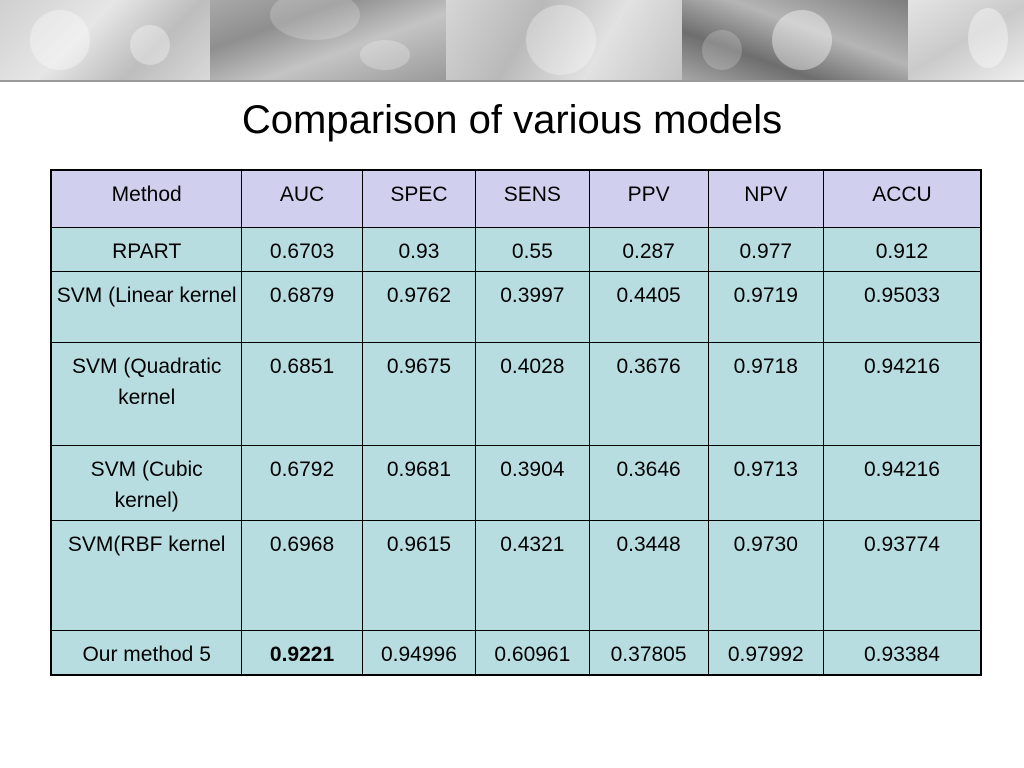 The height and width of the screenshot is (768, 1024). I want to click on header-banner-image, so click(512, 40).